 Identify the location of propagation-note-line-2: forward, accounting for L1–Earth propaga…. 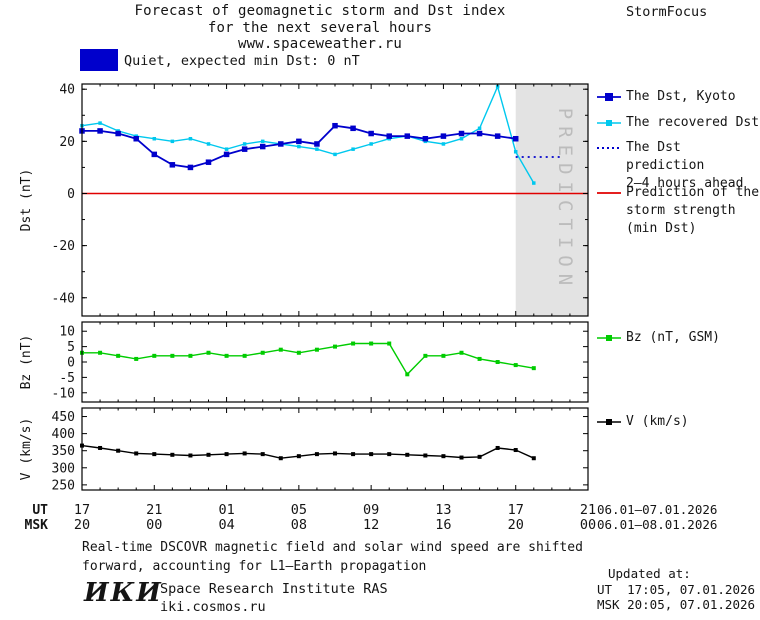
(254, 566).